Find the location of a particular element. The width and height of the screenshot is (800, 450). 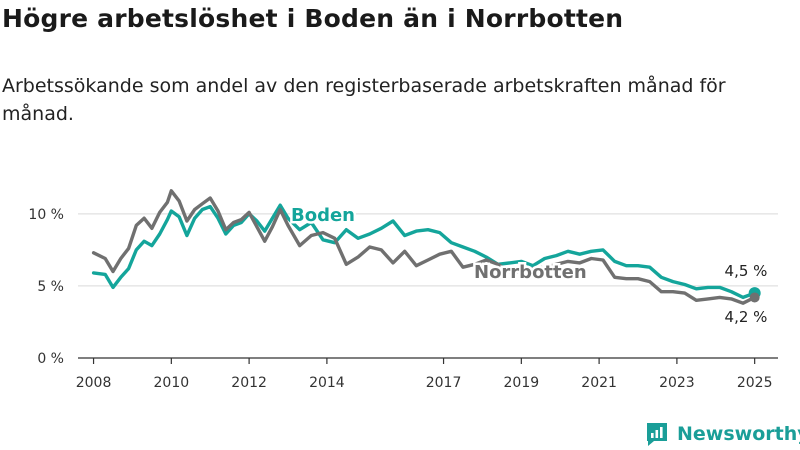

newsworthy-logo-icon is located at coordinates (657, 434).